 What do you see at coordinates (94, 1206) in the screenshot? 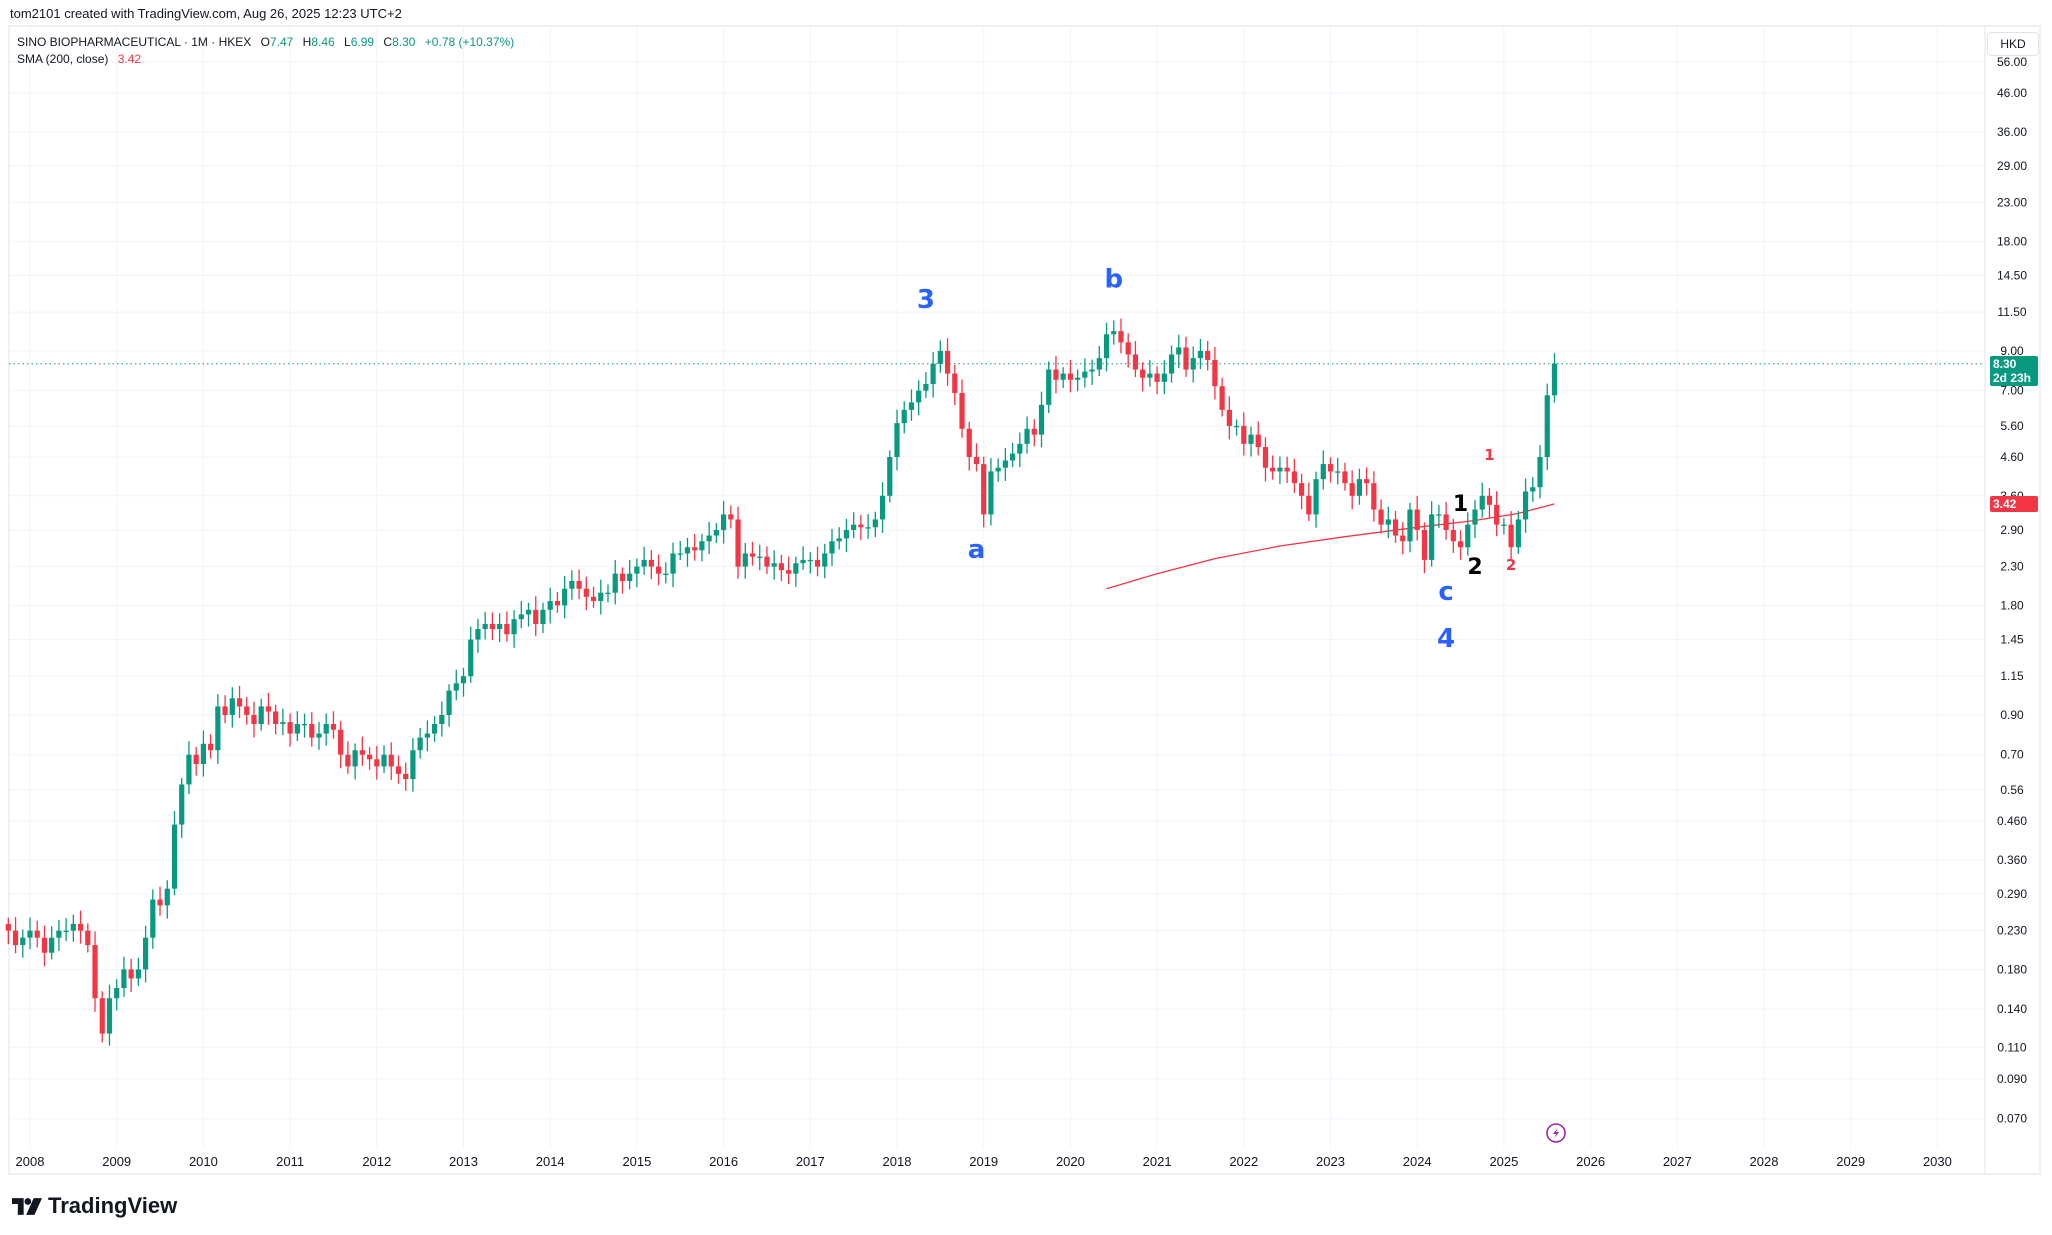
I see `tradingview-logo: TradingView` at bounding box center [94, 1206].